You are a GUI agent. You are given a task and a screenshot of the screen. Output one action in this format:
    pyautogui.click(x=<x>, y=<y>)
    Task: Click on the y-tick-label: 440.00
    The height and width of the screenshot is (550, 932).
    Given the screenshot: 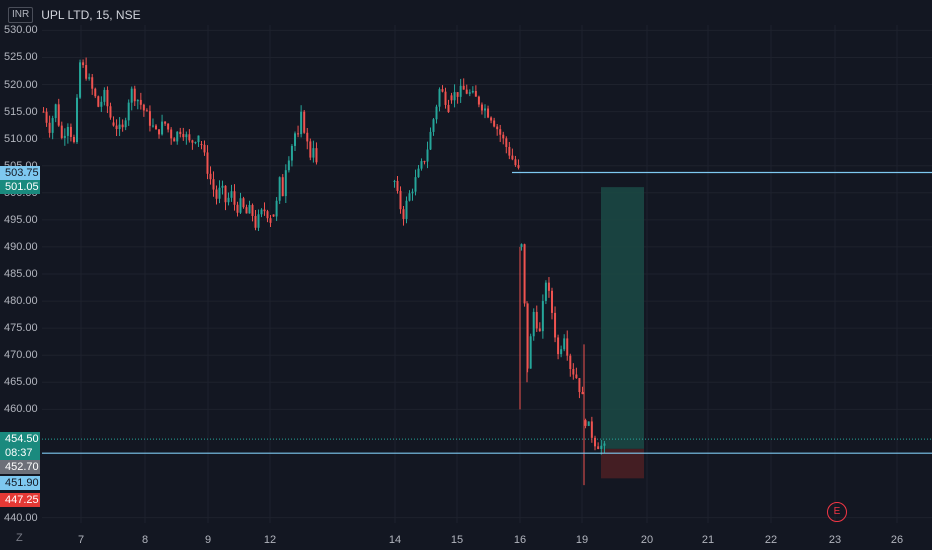 What is the action you would take?
    pyautogui.click(x=21, y=517)
    